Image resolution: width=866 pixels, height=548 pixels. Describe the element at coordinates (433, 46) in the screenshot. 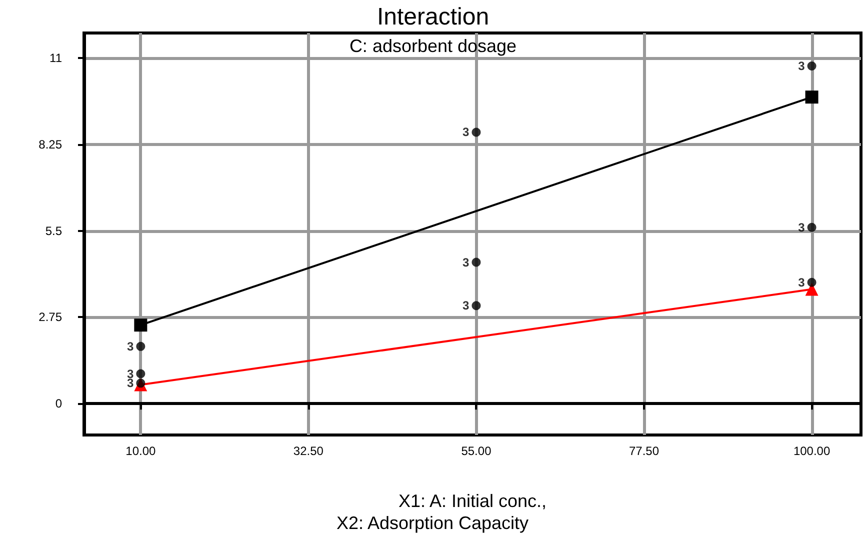

I see `chart-subtitle: C: adsorbent dosage` at that location.